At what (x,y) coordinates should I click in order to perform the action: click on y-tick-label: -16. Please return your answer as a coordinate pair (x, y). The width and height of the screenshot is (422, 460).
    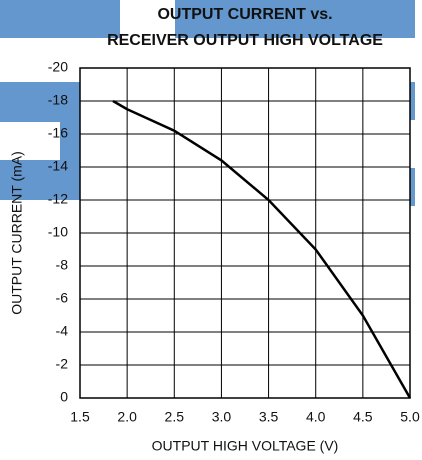
    Looking at the image, I should click on (58, 133).